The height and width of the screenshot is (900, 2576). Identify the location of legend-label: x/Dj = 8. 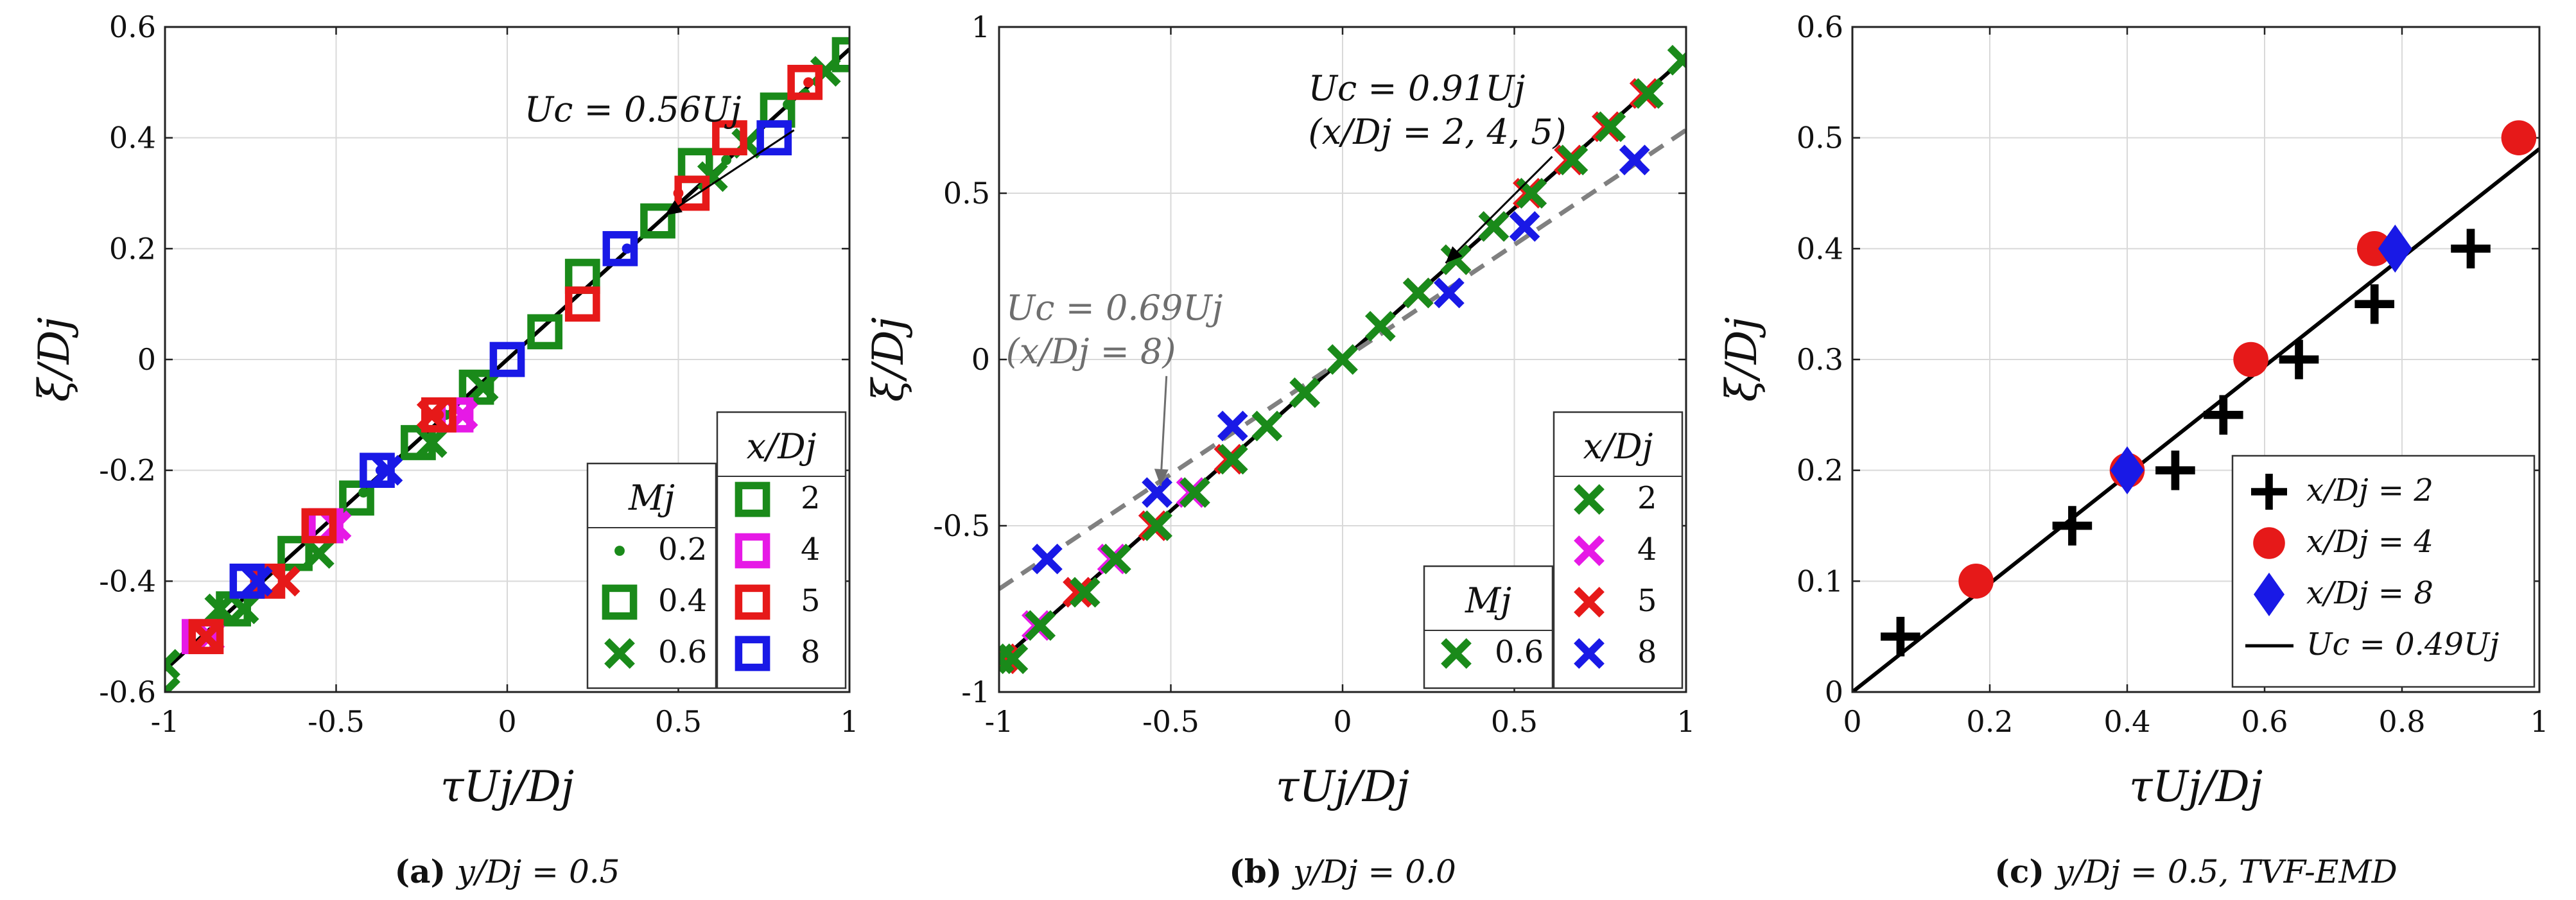
(2369, 593).